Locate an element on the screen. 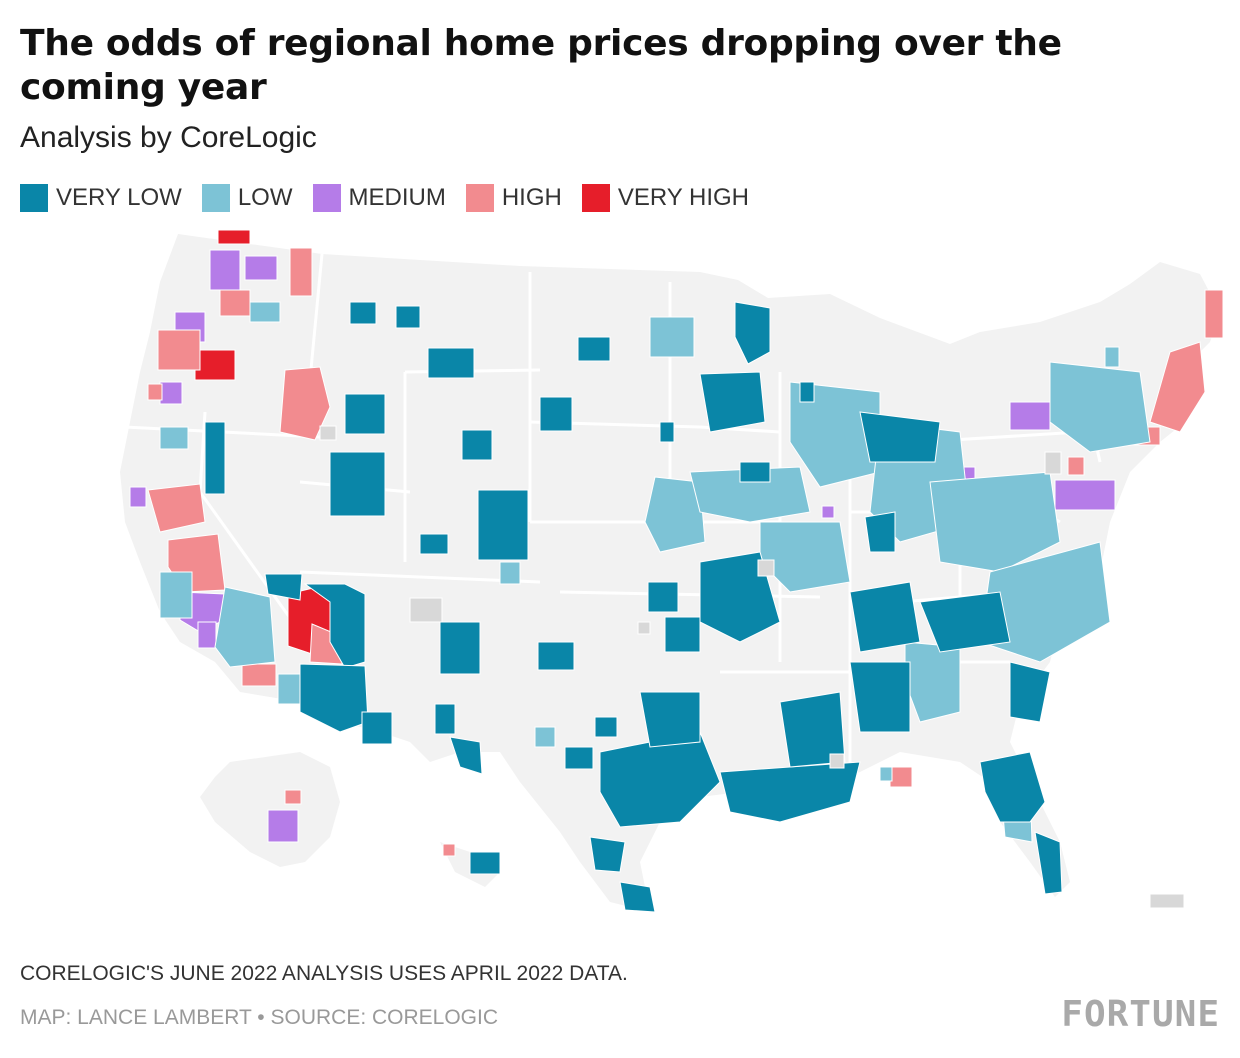 This screenshot has width=1240, height=1058. legend: VERY LOW LOW MEDIUM HIGH VERY HIGH is located at coordinates (394, 198).